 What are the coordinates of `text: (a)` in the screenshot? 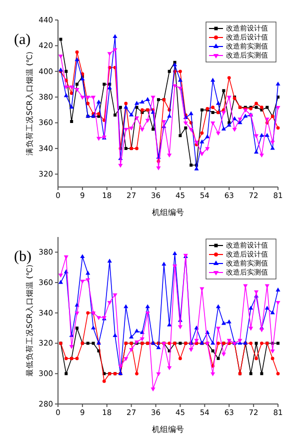 It's located at (22, 40).